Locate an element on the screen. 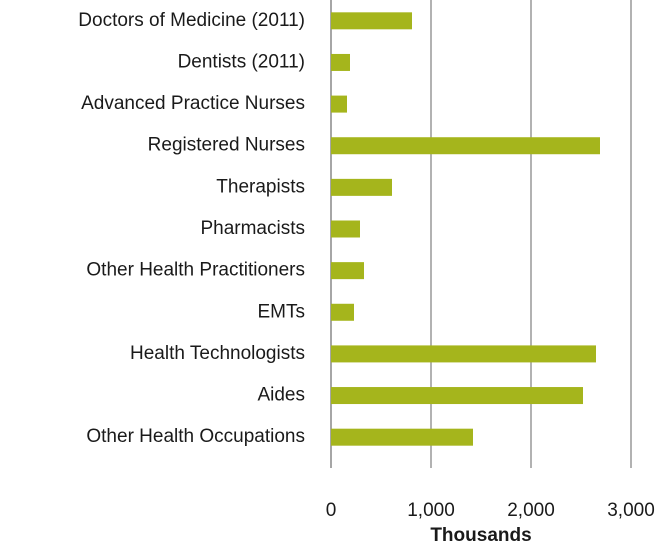 The height and width of the screenshot is (546, 663). x-tick-label: 0 is located at coordinates (331, 510).